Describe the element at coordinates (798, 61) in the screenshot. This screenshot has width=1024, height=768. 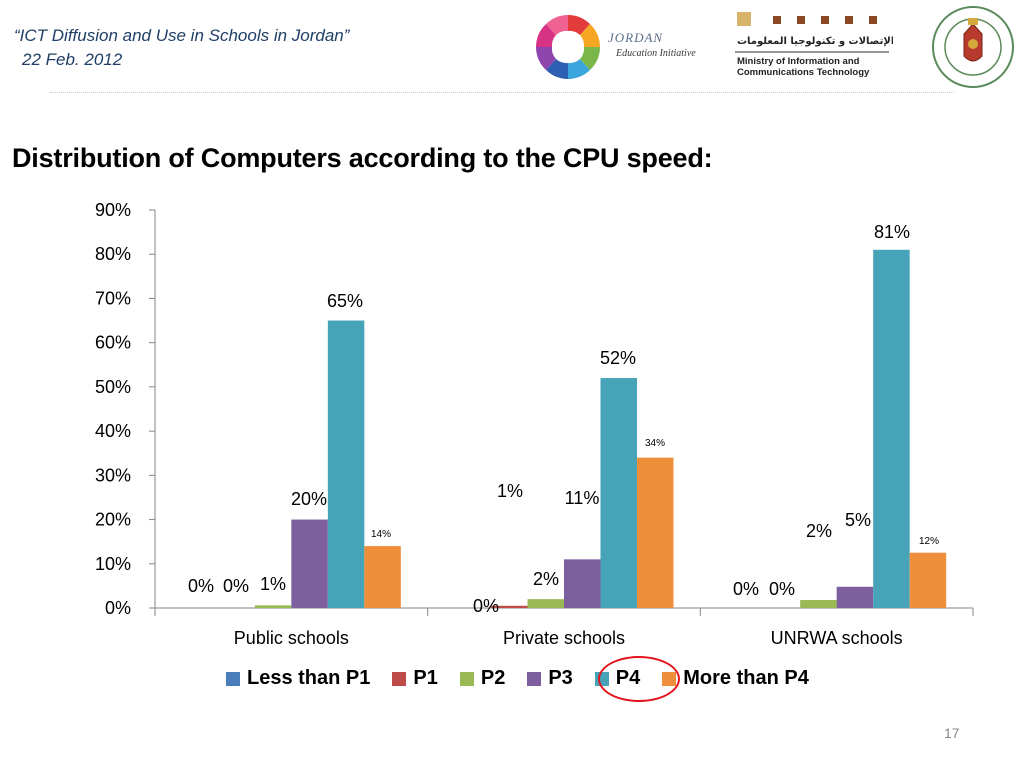
I see `ministry-english-line1: Ministry of Information and` at that location.